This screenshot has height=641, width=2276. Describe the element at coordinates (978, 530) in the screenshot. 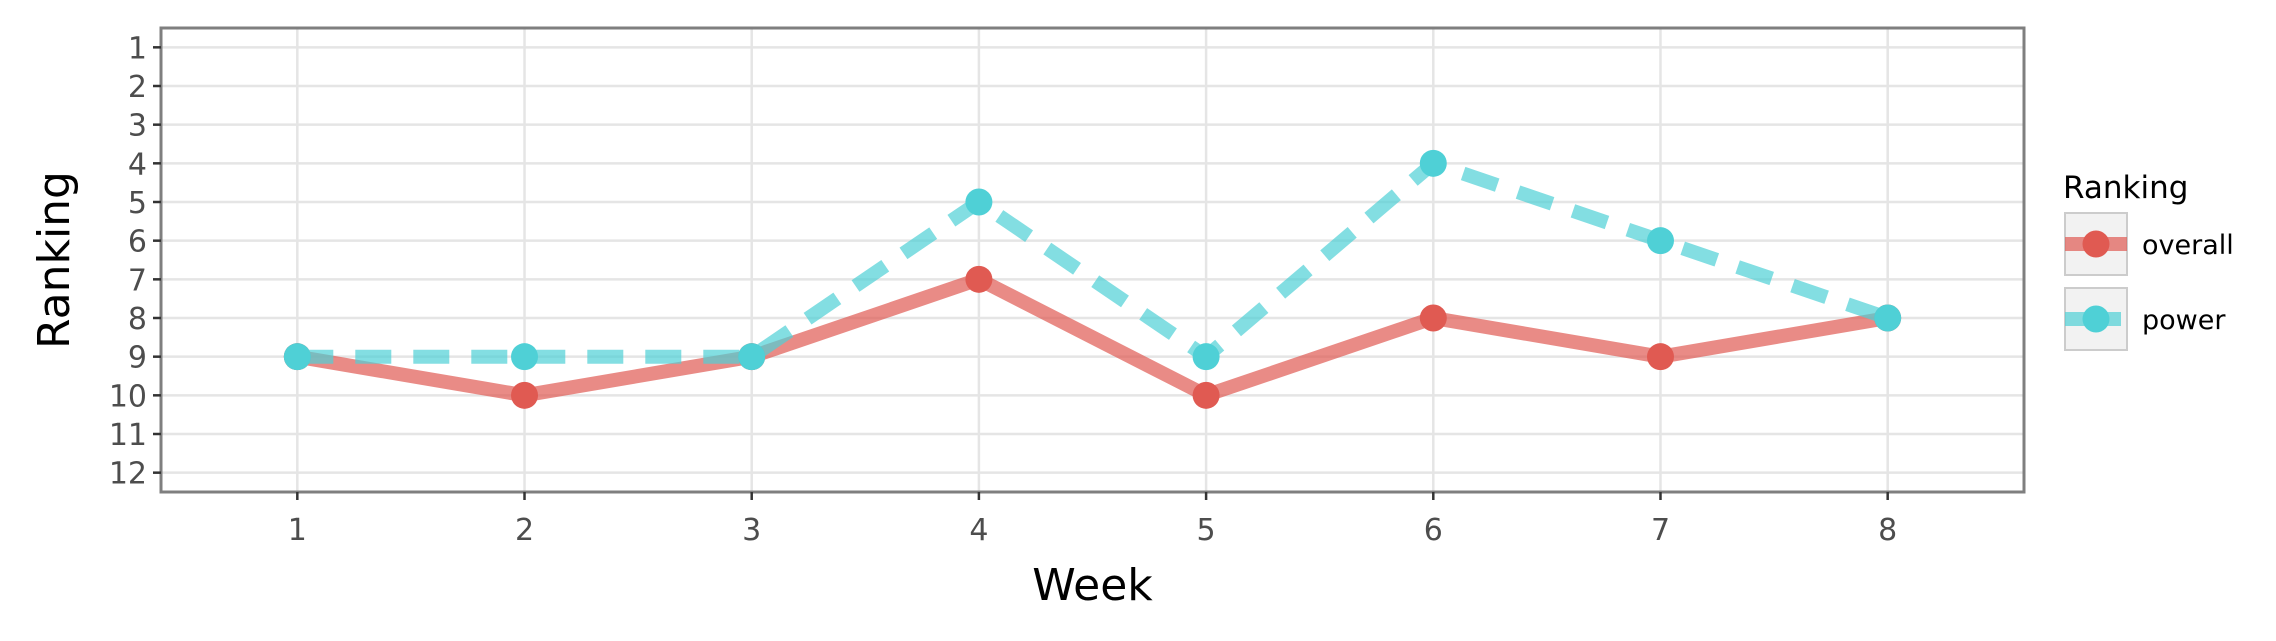

I see `x-tick-label: 4` at that location.